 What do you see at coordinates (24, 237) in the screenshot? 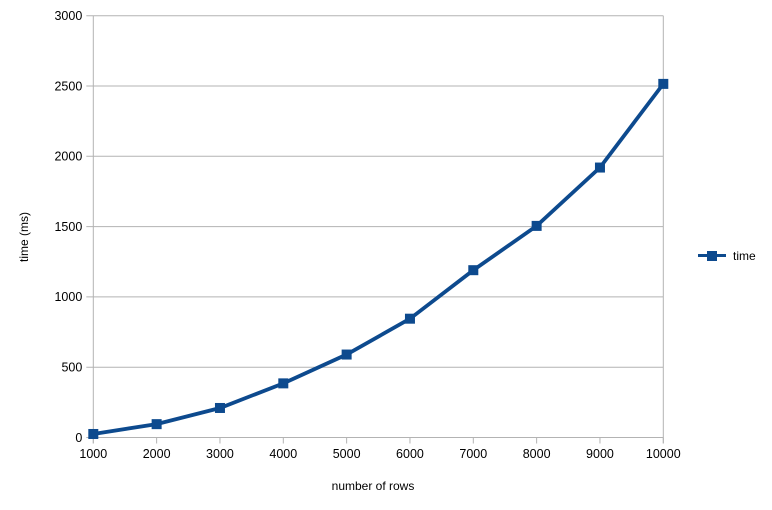
I see `y-axis-title: time (ms)` at bounding box center [24, 237].